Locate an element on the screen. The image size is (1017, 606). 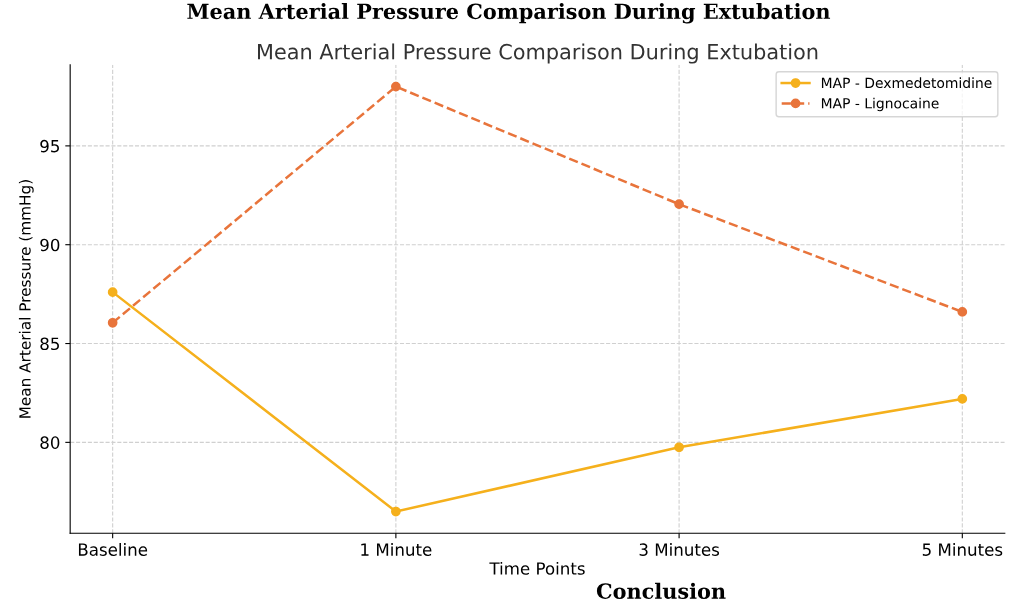
y-tick-label: 95 is located at coordinates (49, 146).